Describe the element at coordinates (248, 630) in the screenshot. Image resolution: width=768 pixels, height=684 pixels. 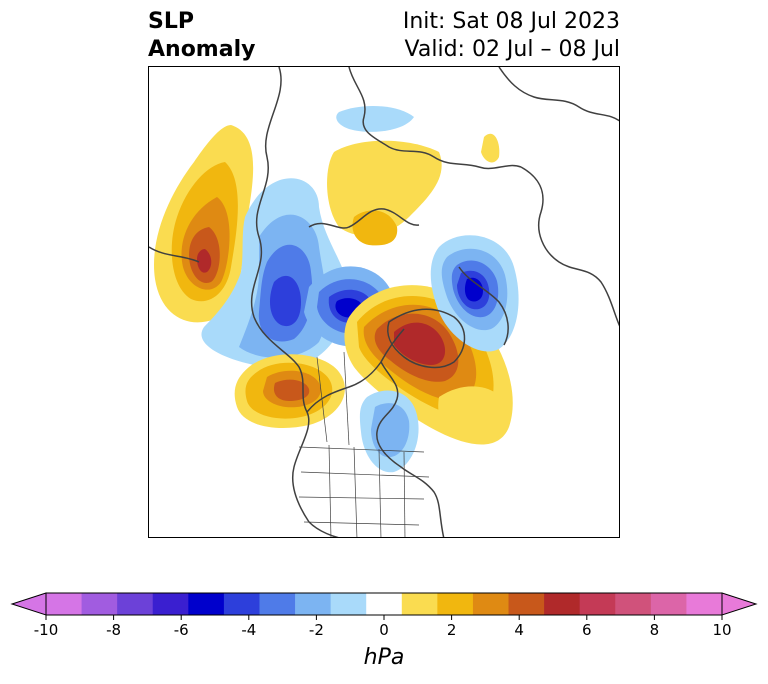
I see `colorbar-tick-label: -4` at that location.